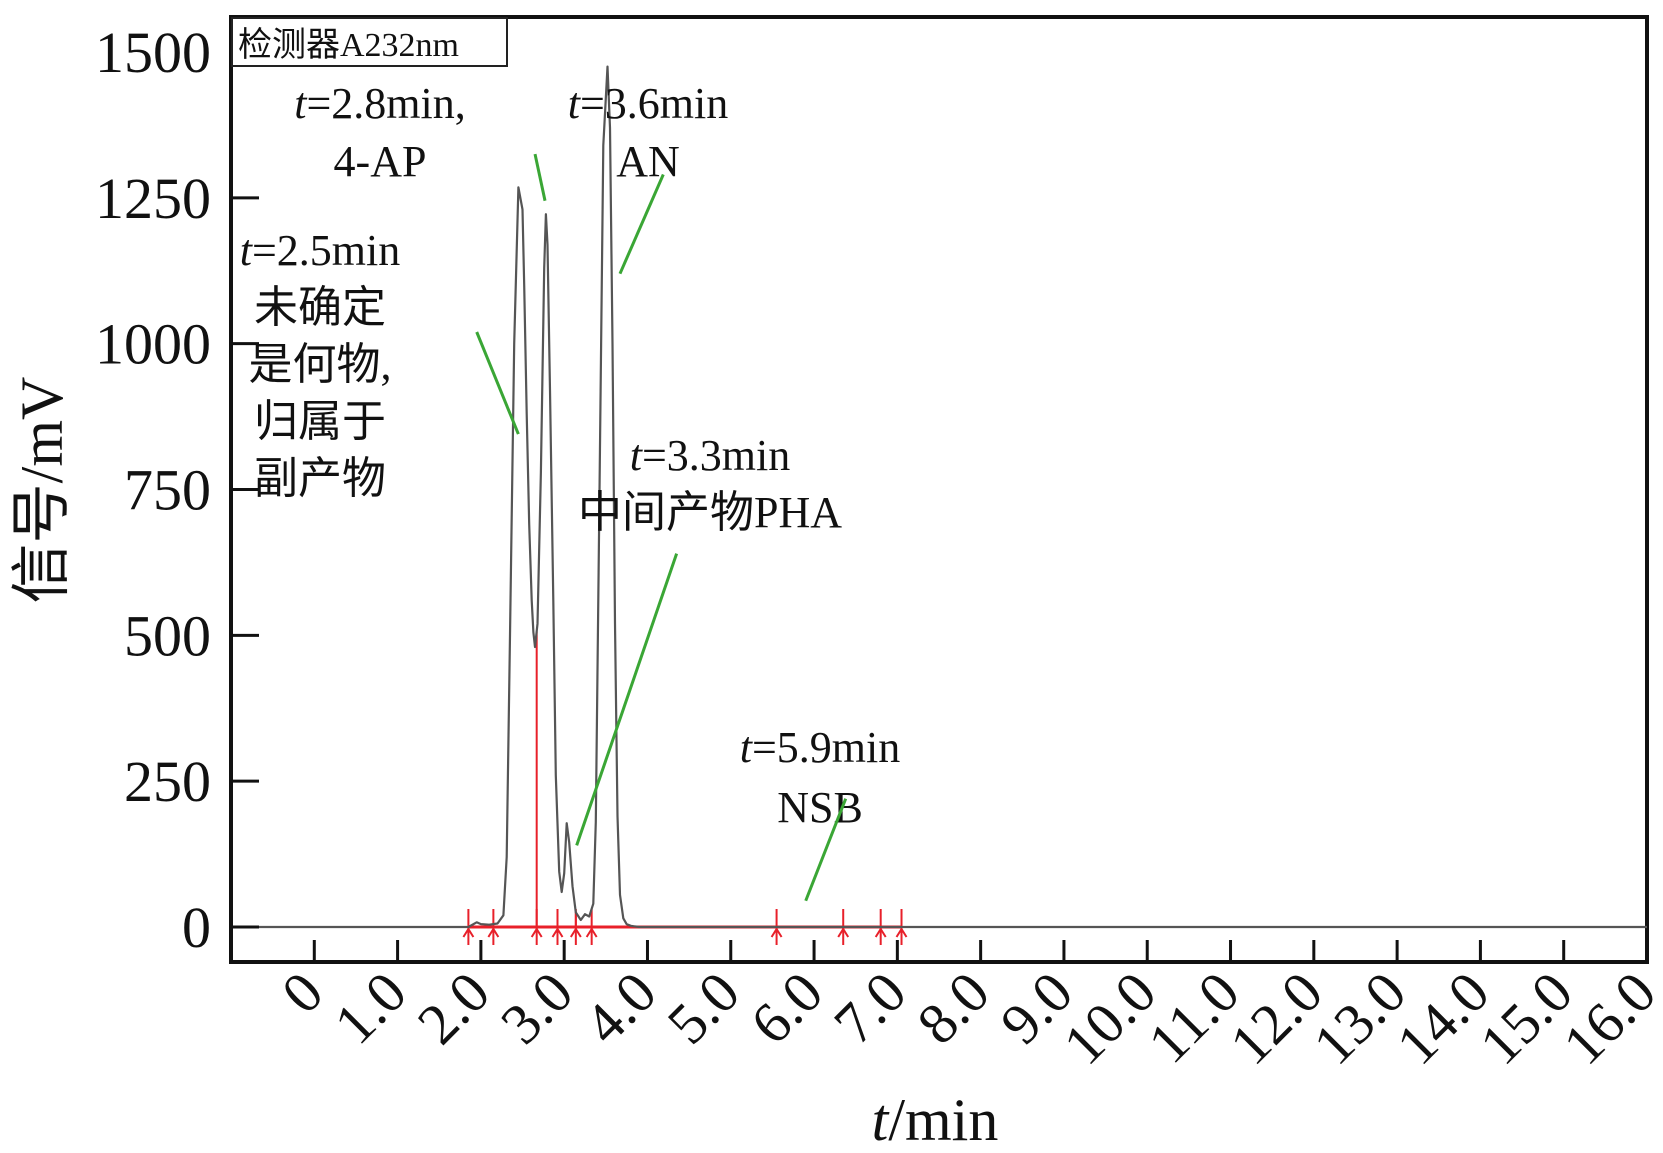 This screenshot has width=1663, height=1153. I want to click on x-tick-label: 7.0, so click(869, 1007).